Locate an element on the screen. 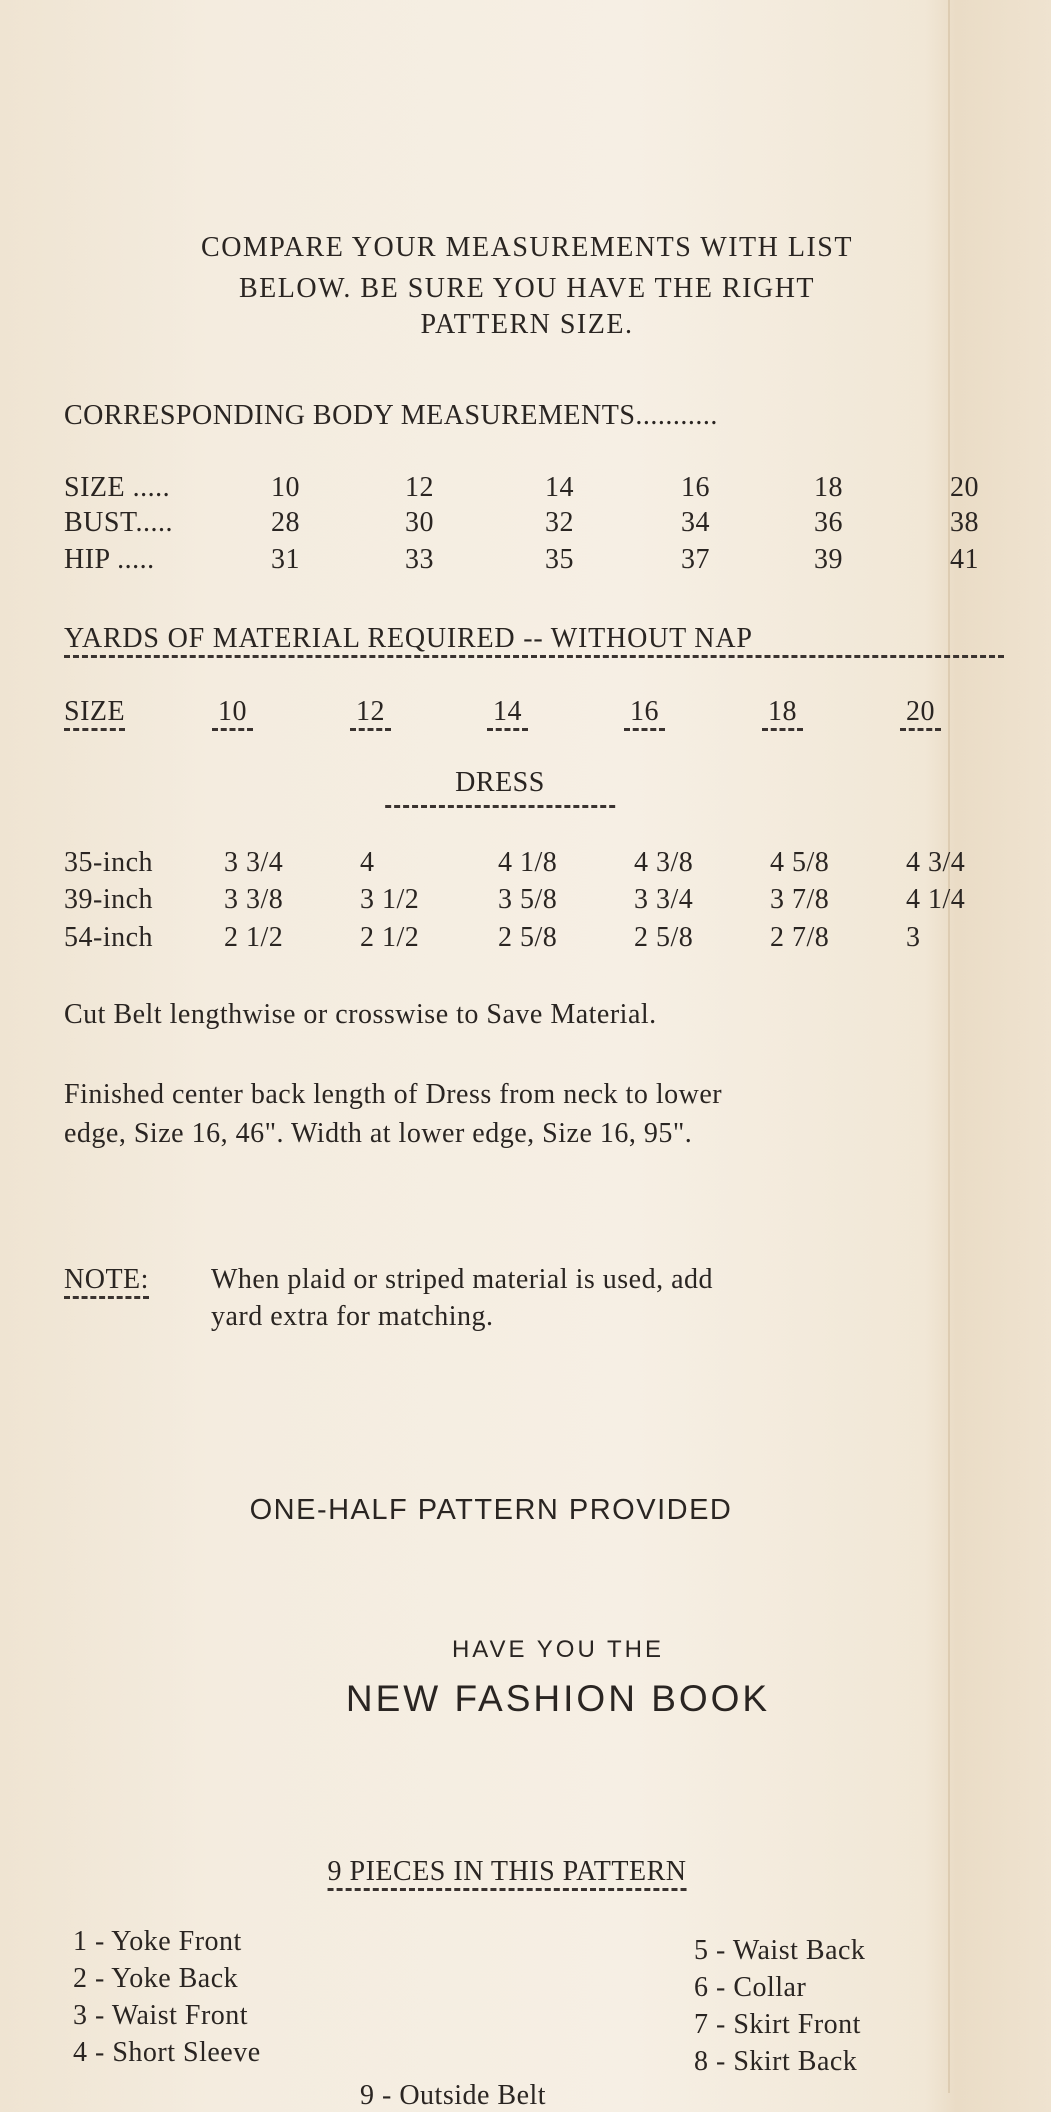  measurement-value: 36 is located at coordinates (828, 522).